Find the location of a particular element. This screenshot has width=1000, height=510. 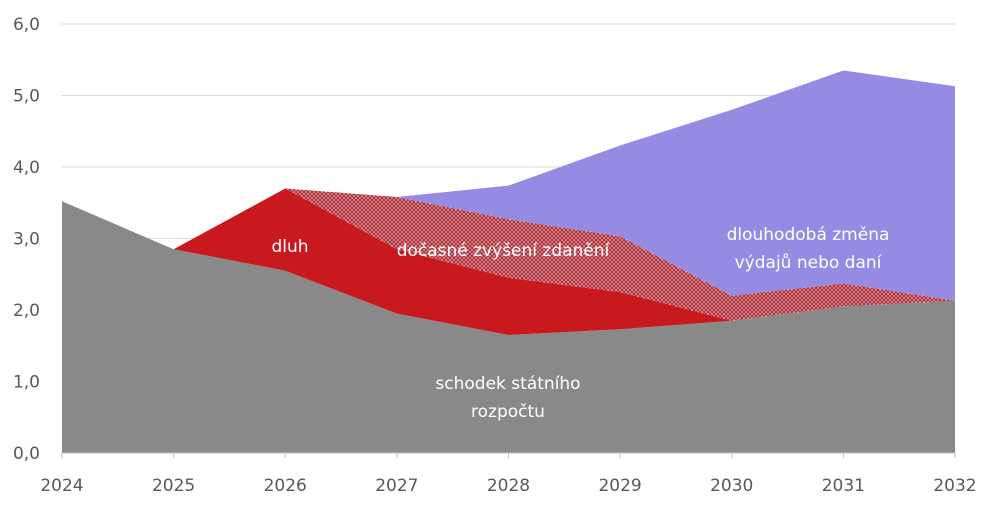

x-tick-label: 2032 is located at coordinates (954, 486).